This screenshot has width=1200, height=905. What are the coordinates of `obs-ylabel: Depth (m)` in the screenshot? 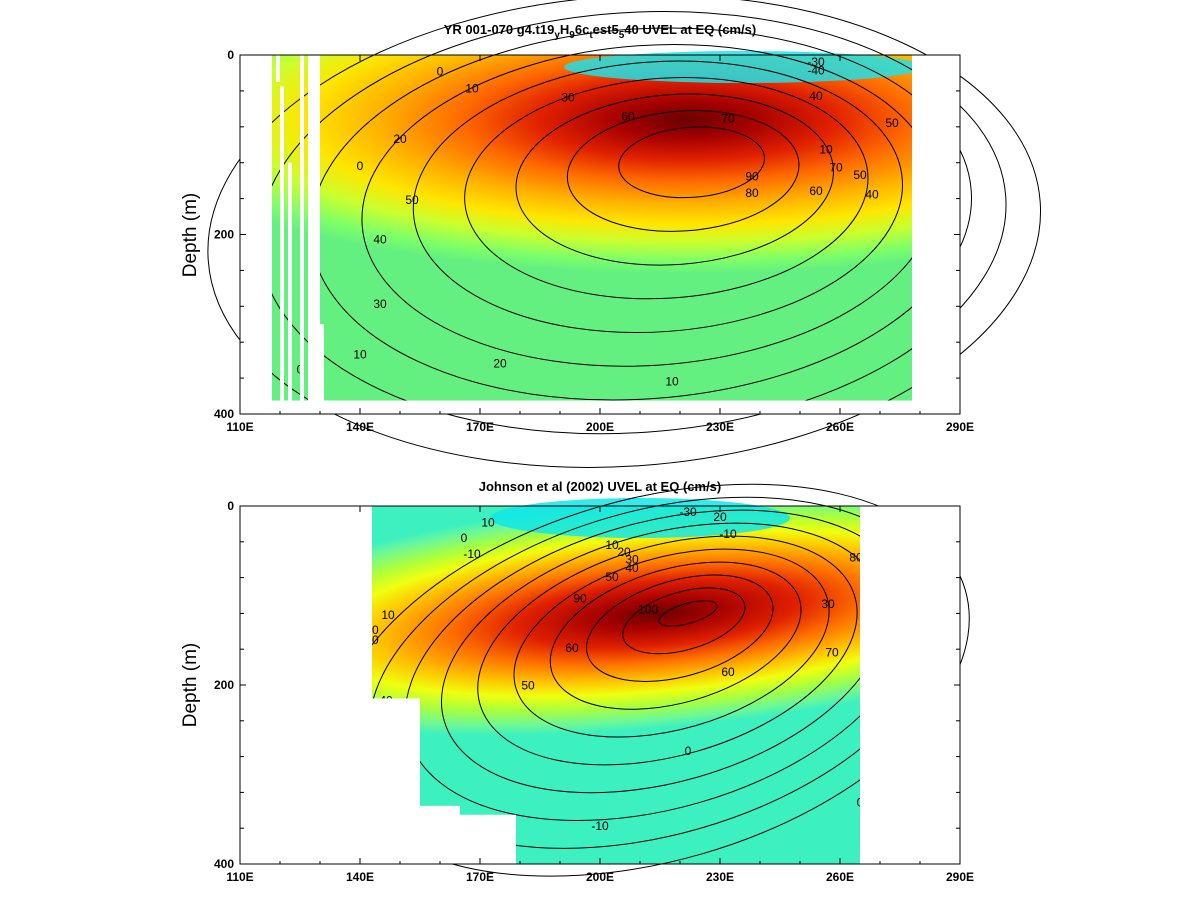 It's located at (190, 685).